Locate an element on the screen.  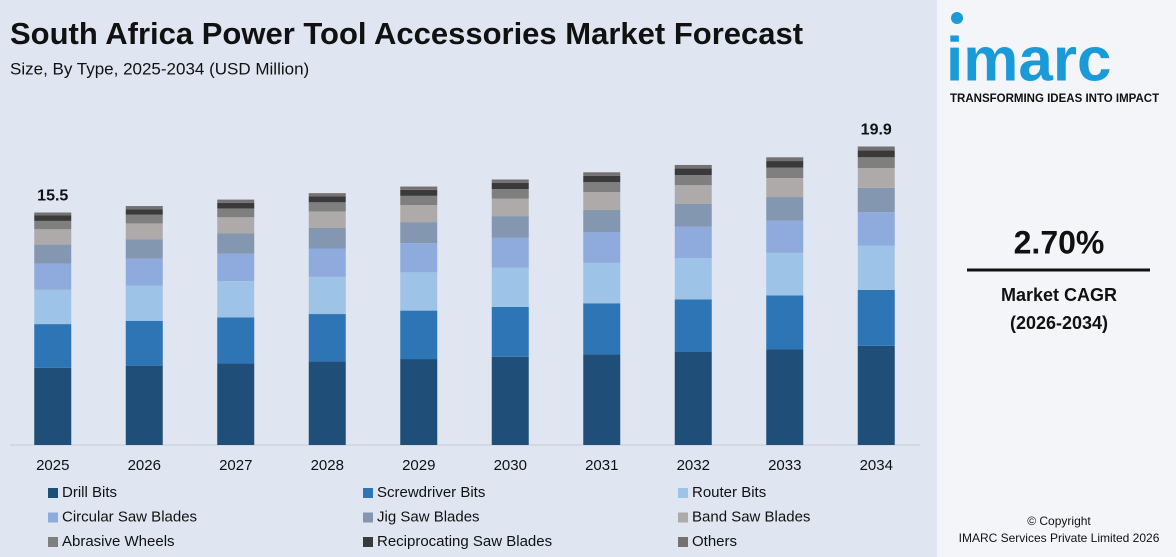
legend-label: Jig Saw Blades is located at coordinates (428, 516).